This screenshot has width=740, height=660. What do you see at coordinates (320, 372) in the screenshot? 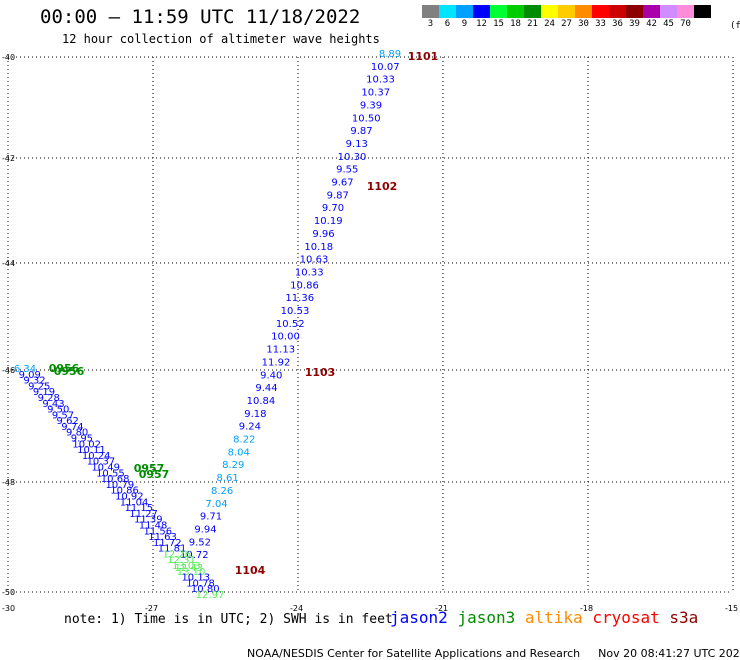
I see `pass-time-label: 1103` at bounding box center [320, 372].